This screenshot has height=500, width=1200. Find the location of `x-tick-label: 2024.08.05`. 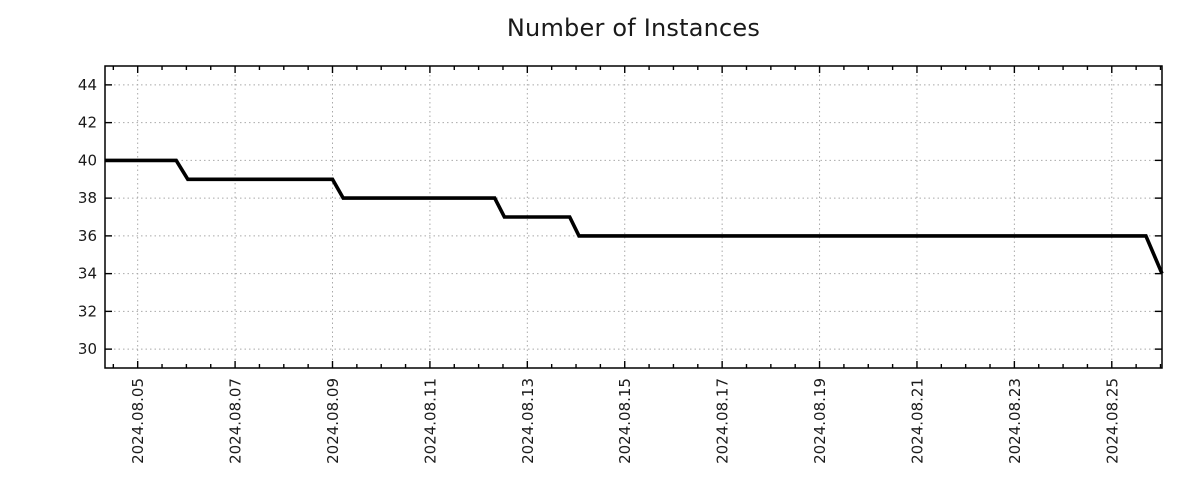

x-tick-label: 2024.08.05 is located at coordinates (138, 421).